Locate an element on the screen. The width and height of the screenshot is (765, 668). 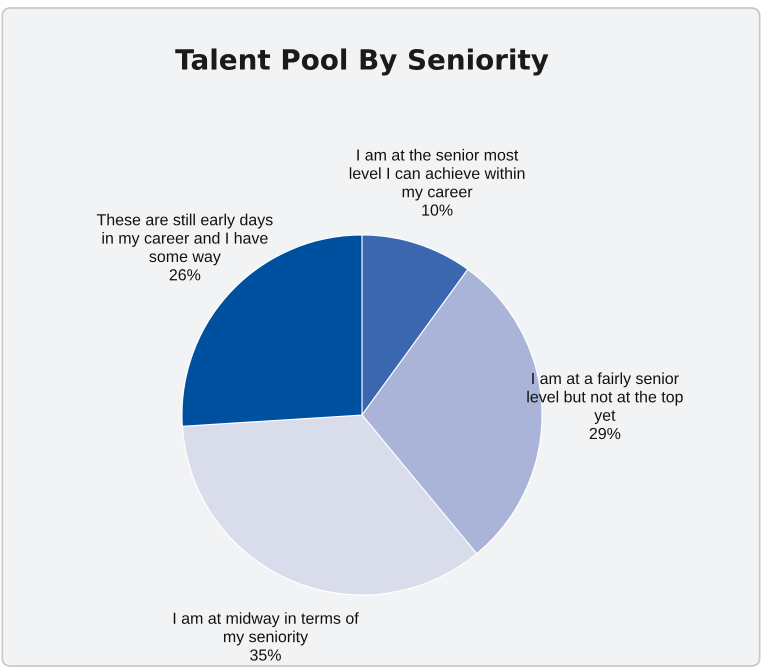
slice-label: I am at a fairly senior level but not at the top yet is located at coordinates (605, 398).